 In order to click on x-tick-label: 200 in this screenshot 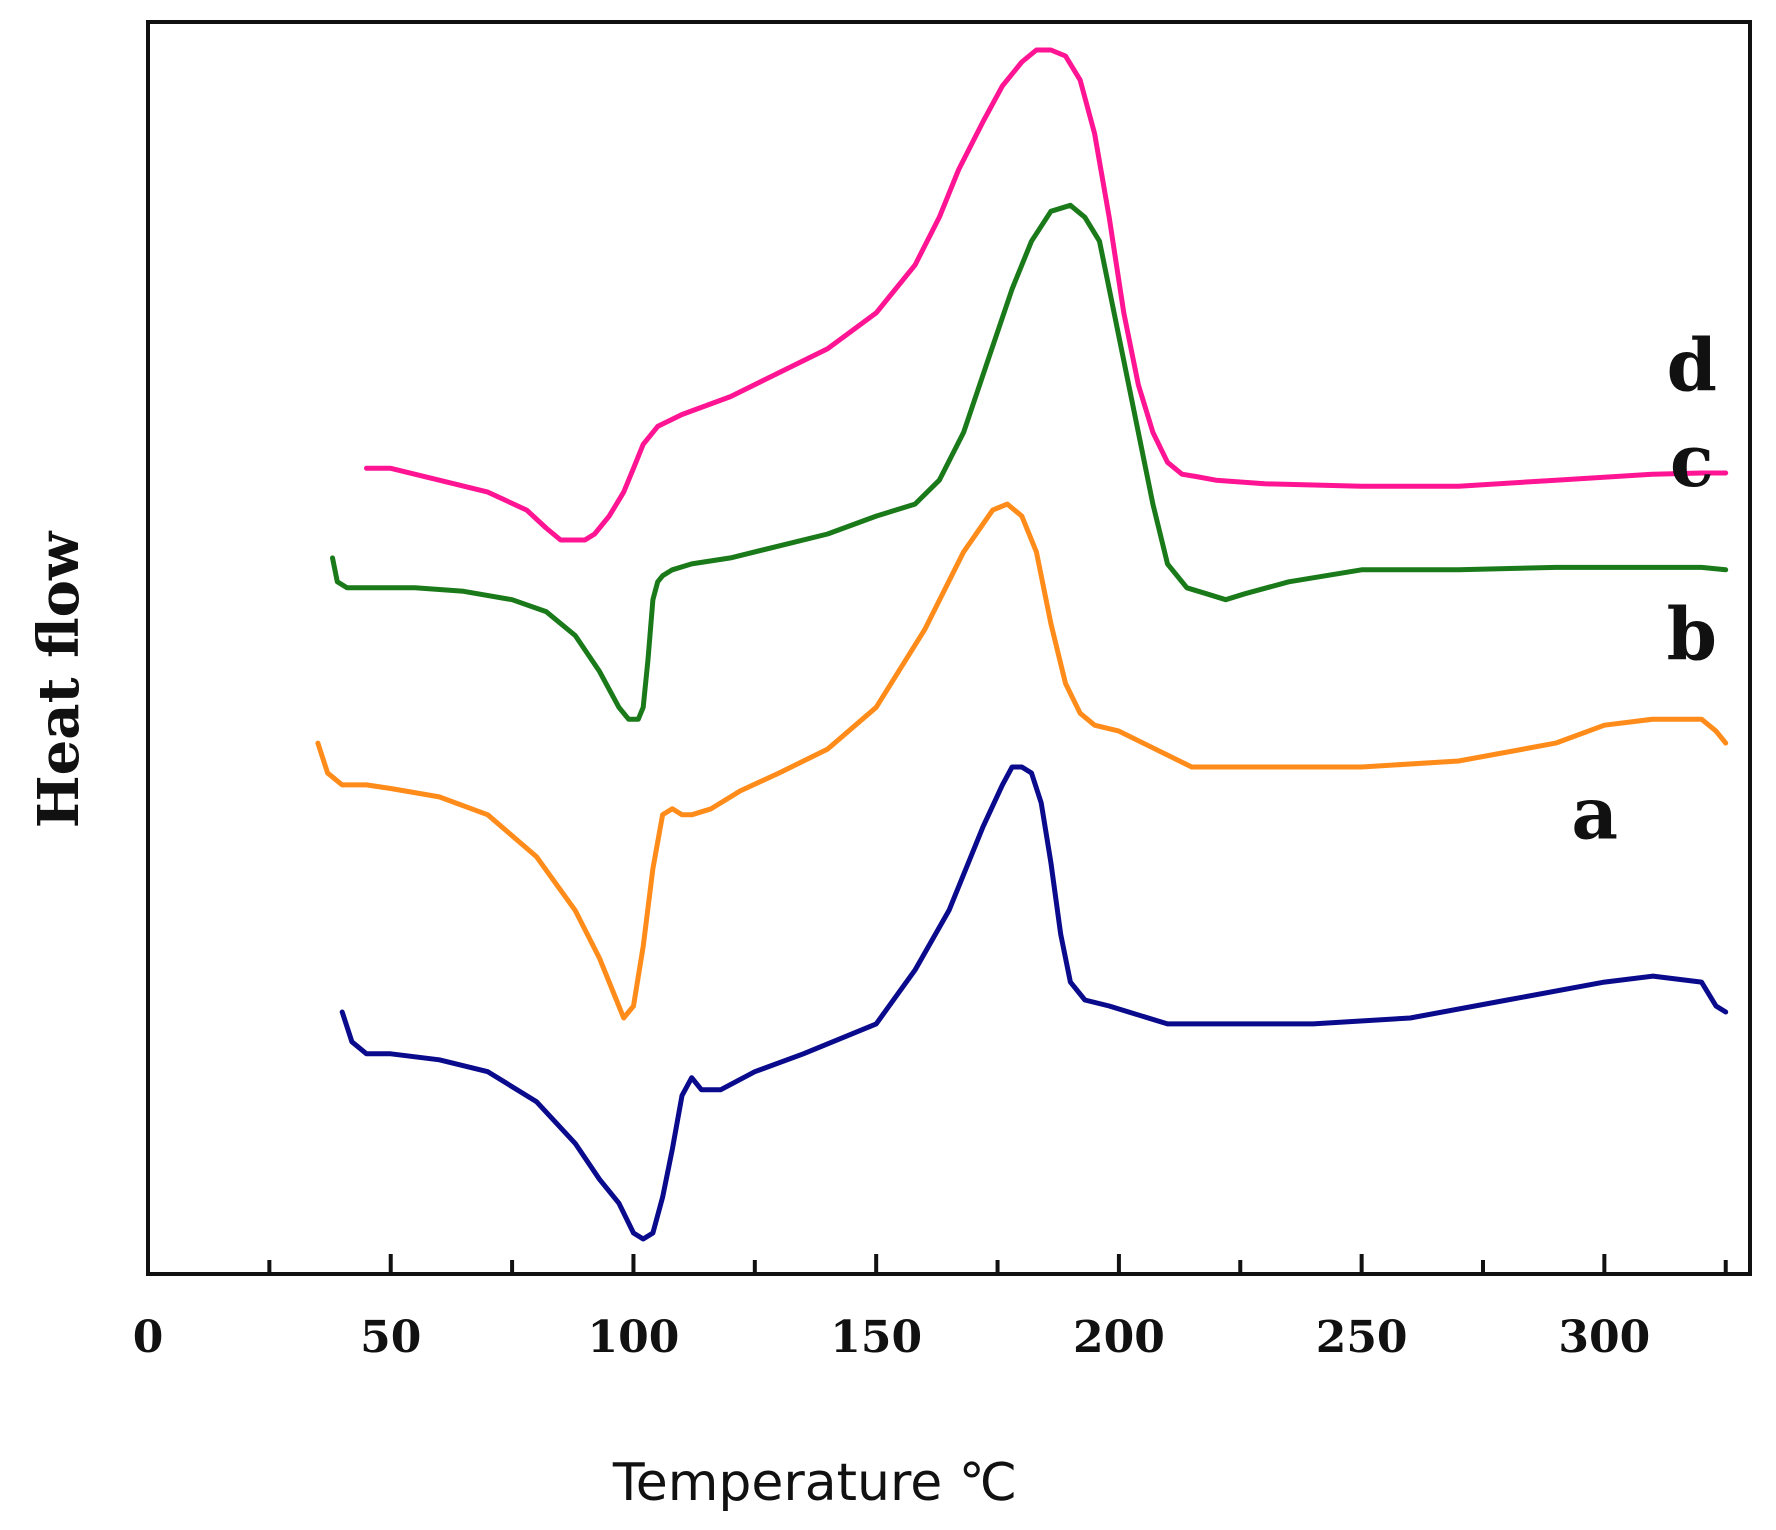, I will do `click(1119, 1337)`.